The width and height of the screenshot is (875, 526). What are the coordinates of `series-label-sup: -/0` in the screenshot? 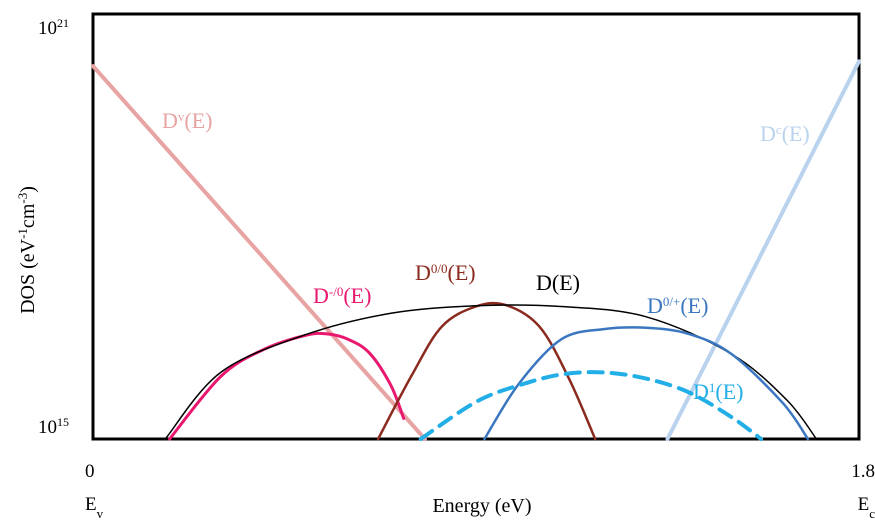 It's located at (336, 291).